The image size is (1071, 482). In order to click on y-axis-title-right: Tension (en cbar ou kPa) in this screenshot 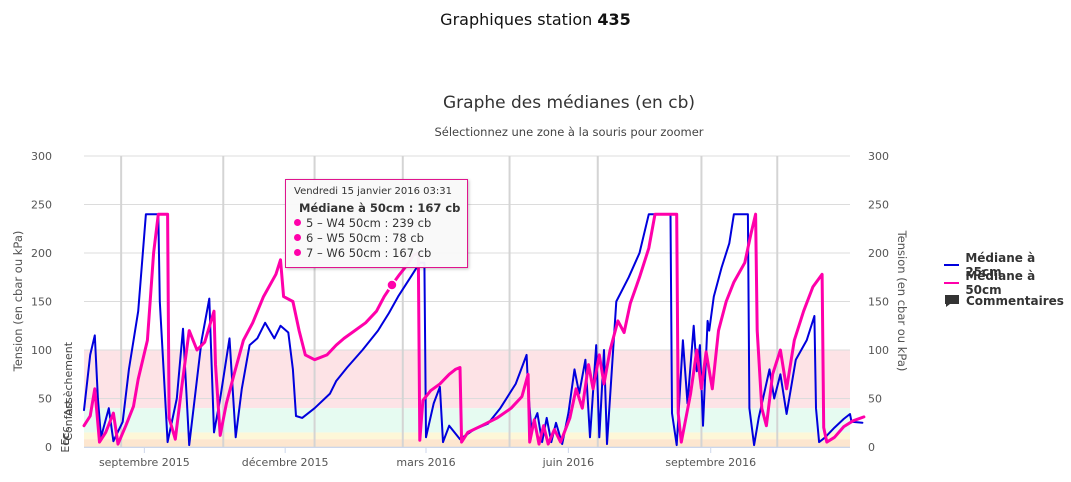, I will do `click(902, 301)`.